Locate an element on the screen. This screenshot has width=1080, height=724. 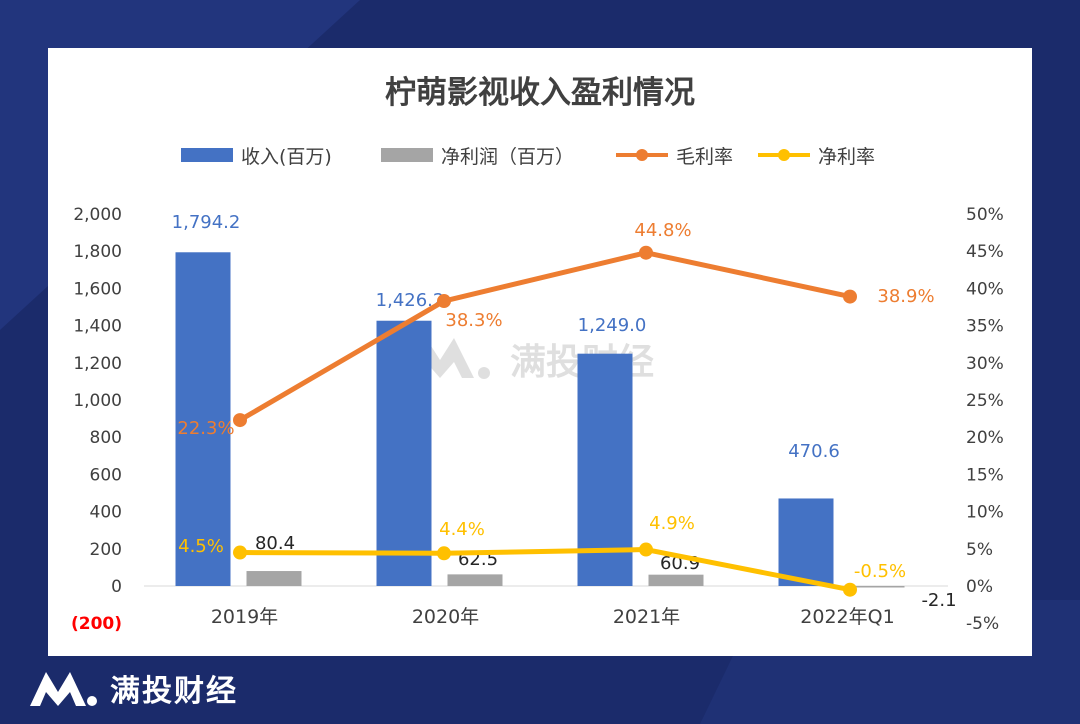
legend-label-2: 毛利率 is located at coordinates (704, 157).